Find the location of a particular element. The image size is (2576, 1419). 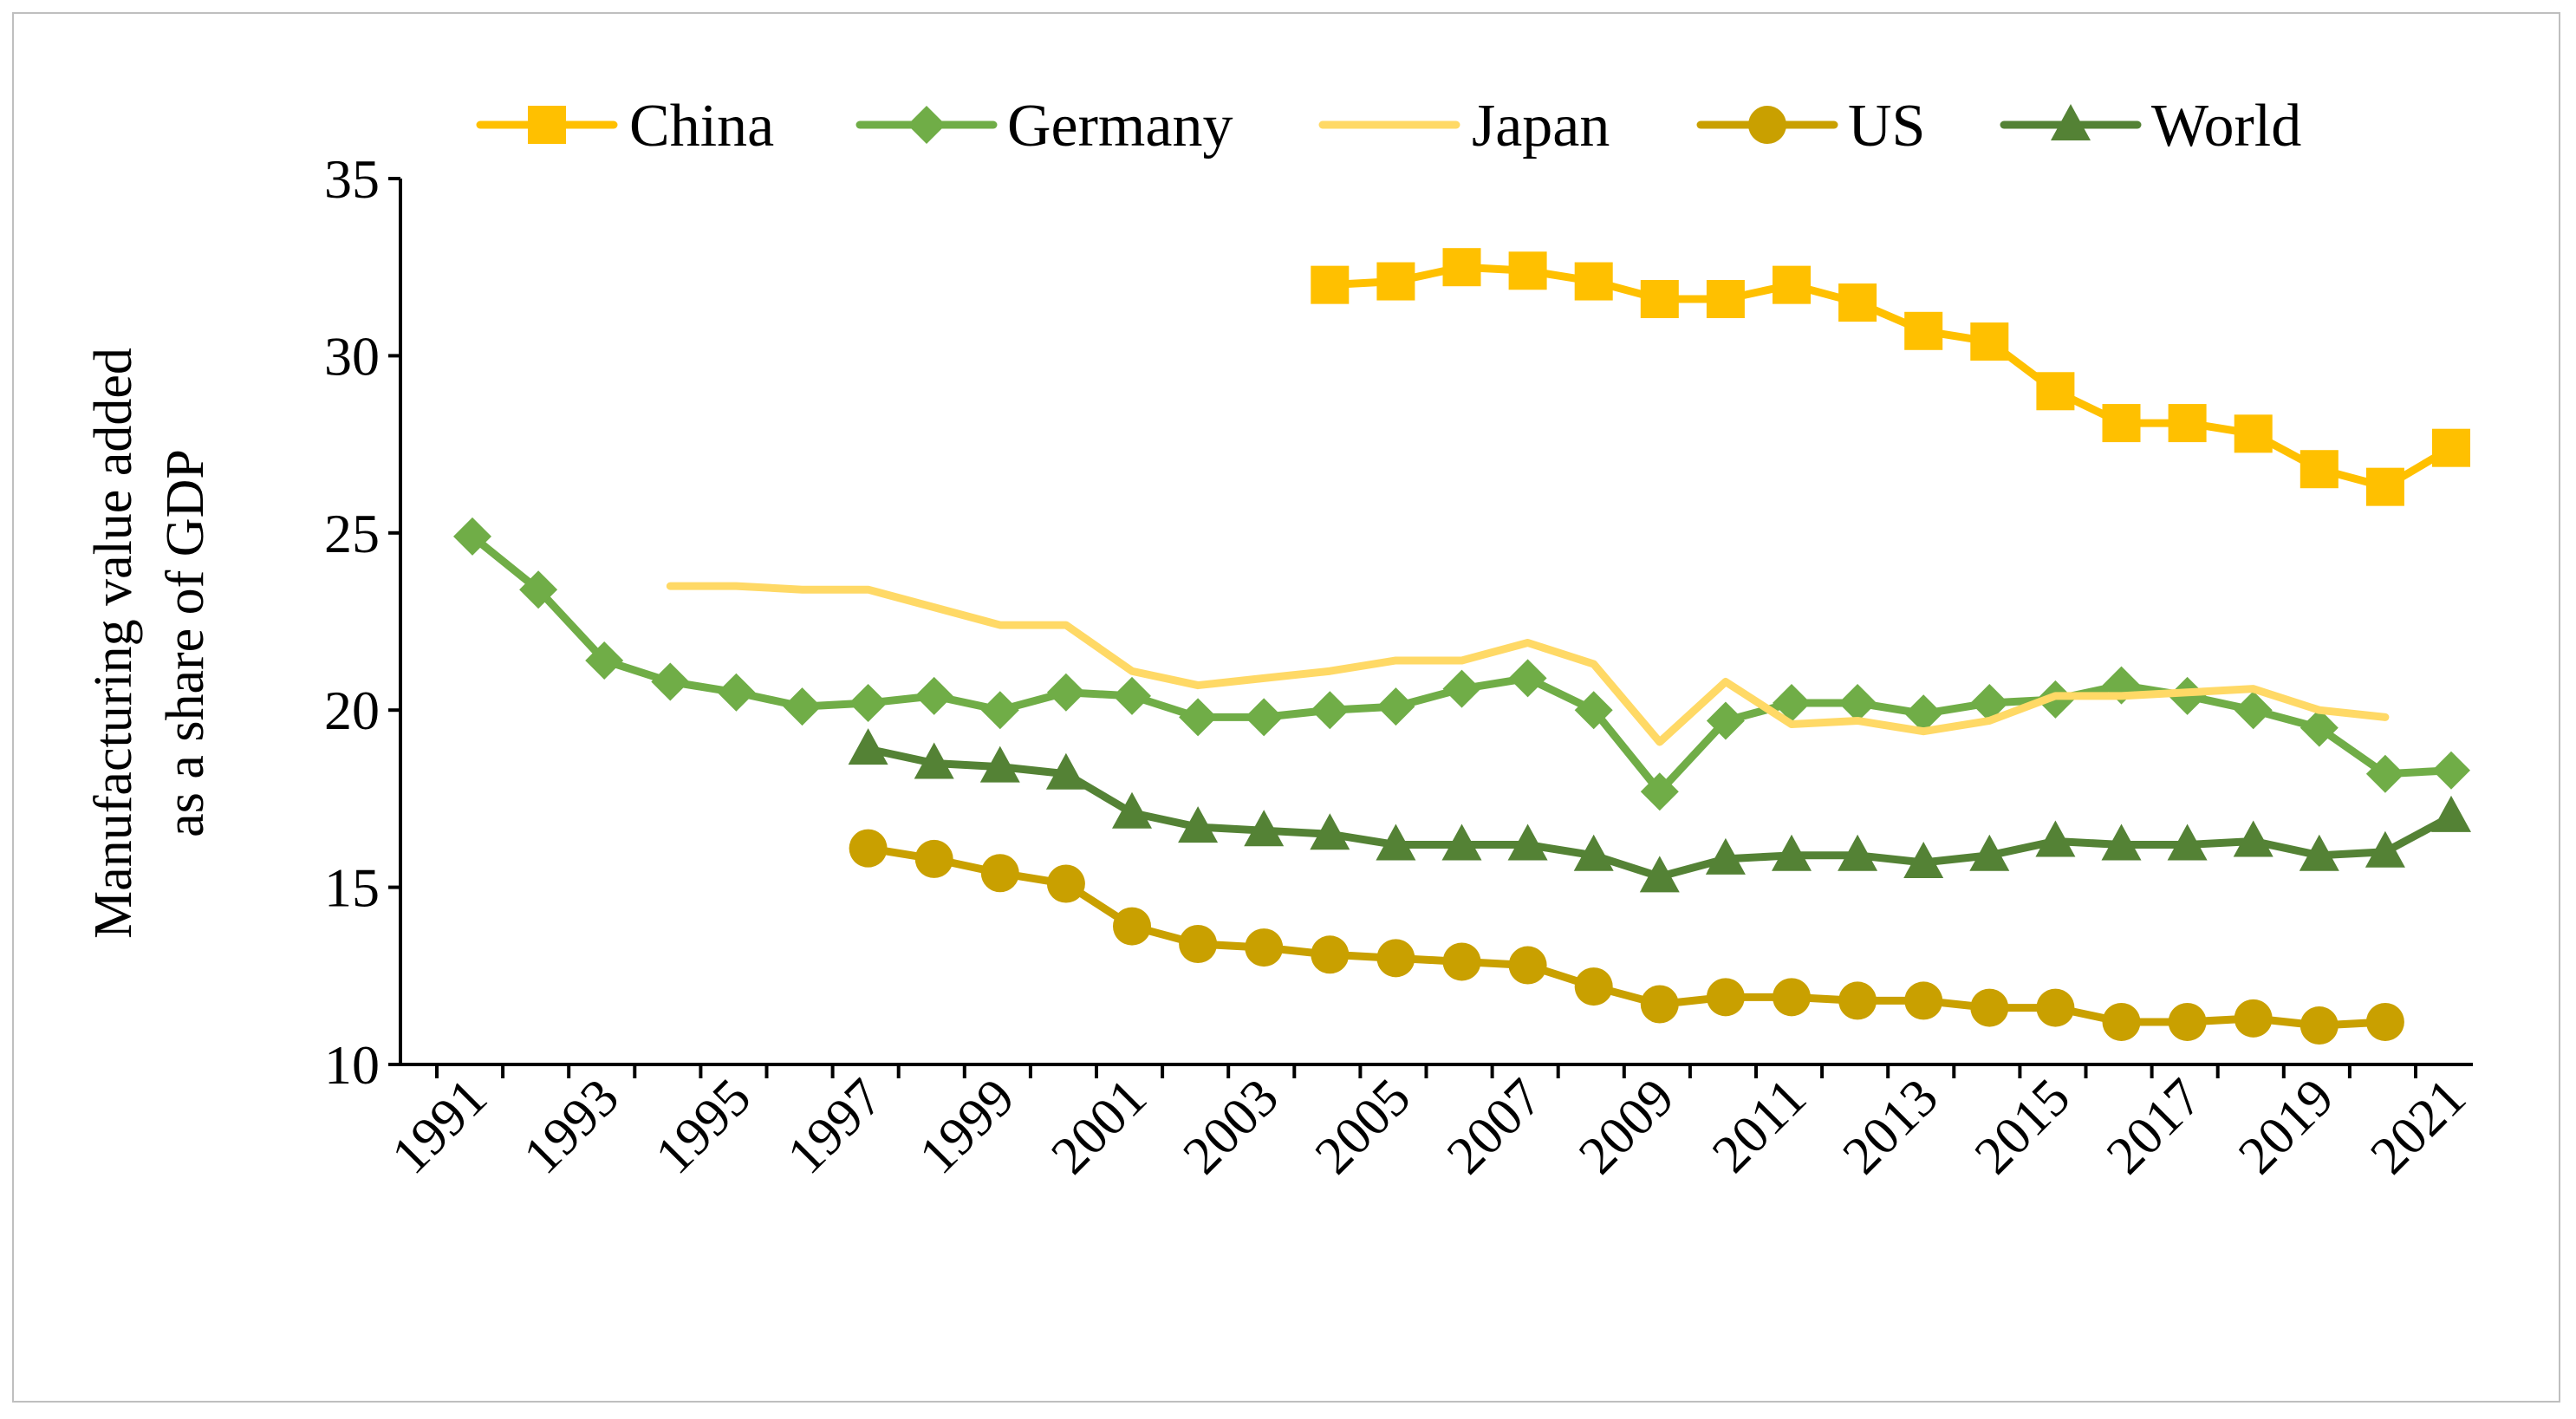

y-axis-label-line-2: as a share of GDP is located at coordinates (185, 643).